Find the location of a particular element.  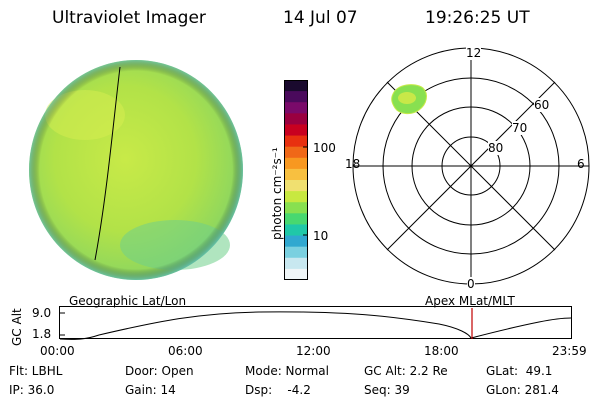

terminator-line is located at coordinates (107, 163).